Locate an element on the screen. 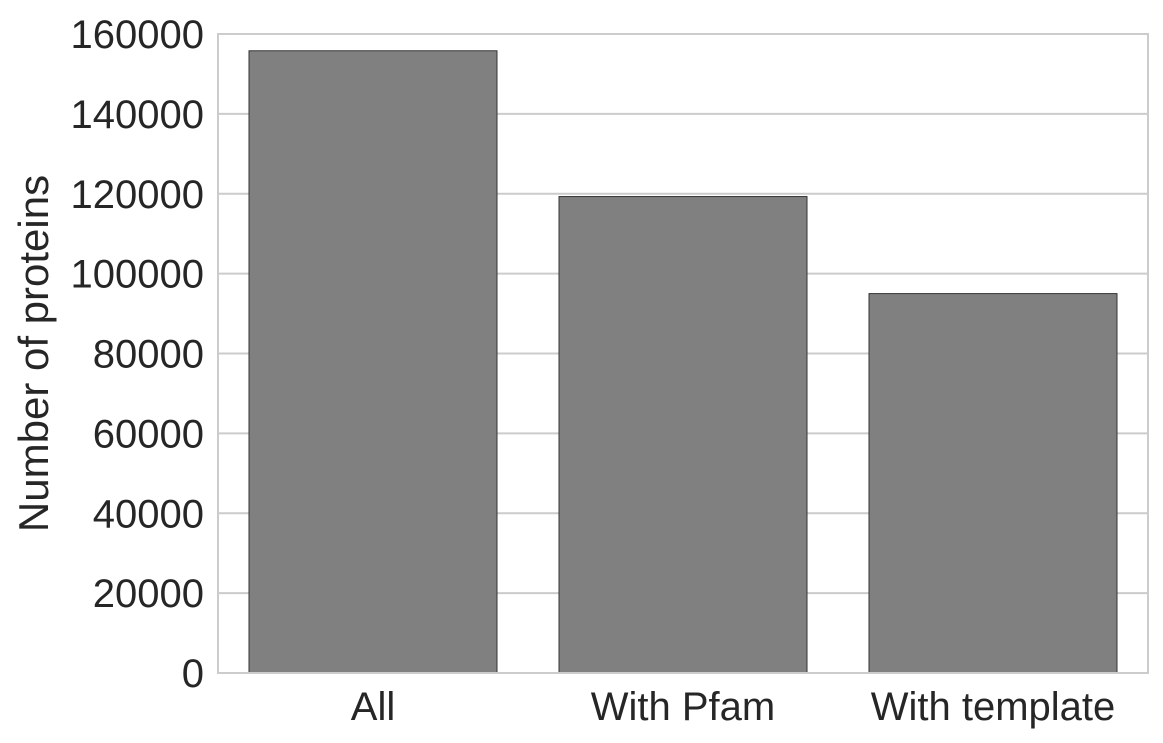 Image resolution: width=1163 pixels, height=743 pixels. y-tick-label: 120000 is located at coordinates (137, 195).